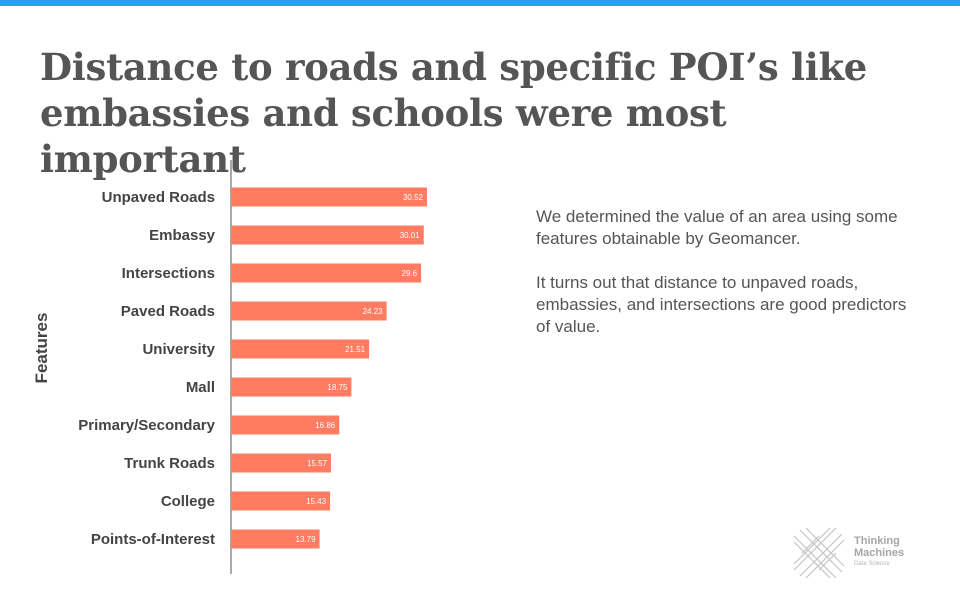 This screenshot has height=600, width=960. What do you see at coordinates (413, 197) in the screenshot?
I see `bar-value-label: 30.52` at bounding box center [413, 197].